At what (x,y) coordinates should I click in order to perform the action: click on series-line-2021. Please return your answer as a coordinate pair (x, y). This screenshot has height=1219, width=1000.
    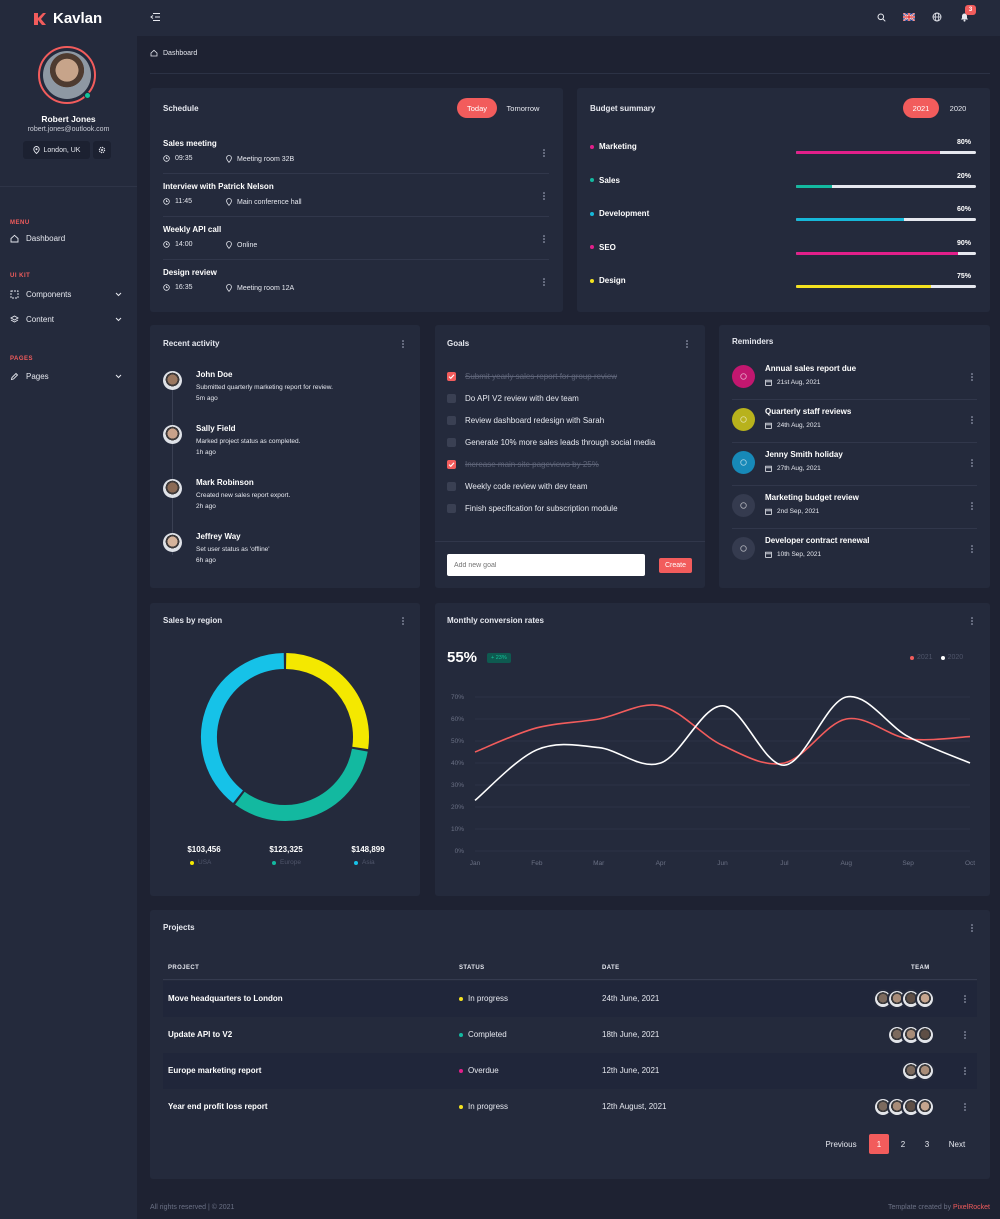
    Looking at the image, I should click on (722, 734).